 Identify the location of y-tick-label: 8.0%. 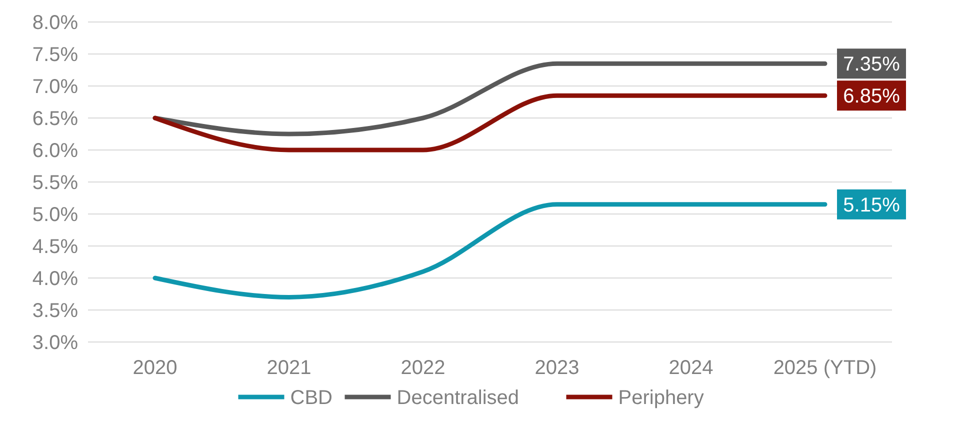
(55, 23).